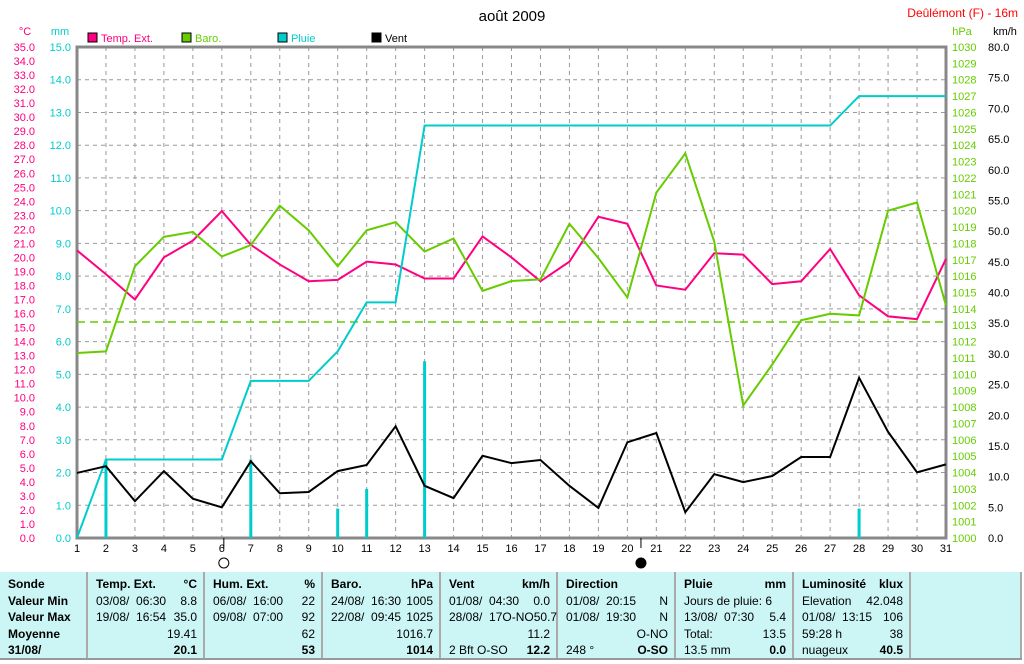  Describe the element at coordinates (998, 48) in the screenshot. I see `wind-tick-label: 80.0` at that location.